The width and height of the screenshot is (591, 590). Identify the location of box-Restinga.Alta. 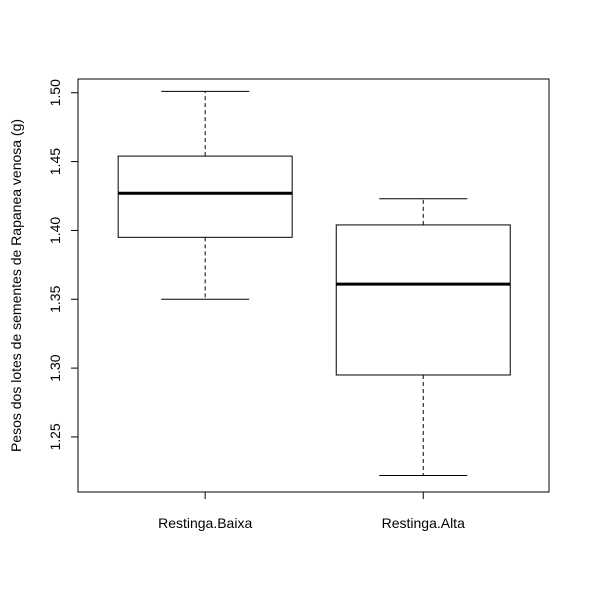
(423, 337).